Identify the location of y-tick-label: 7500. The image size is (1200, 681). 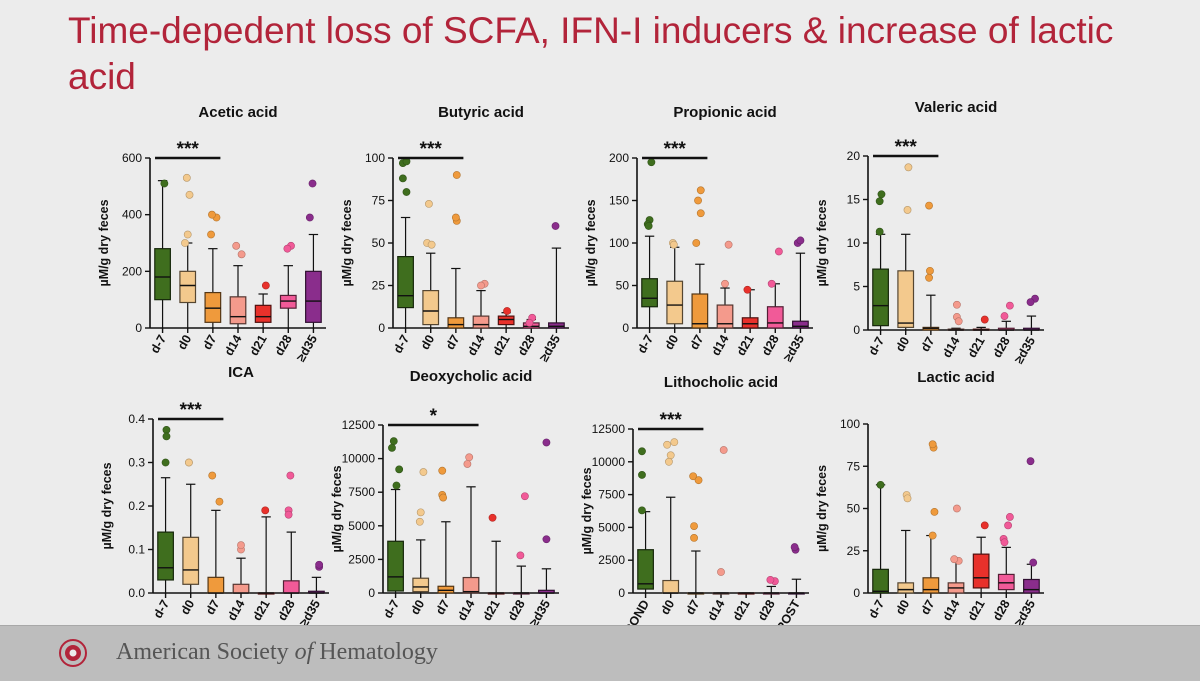
(611, 495).